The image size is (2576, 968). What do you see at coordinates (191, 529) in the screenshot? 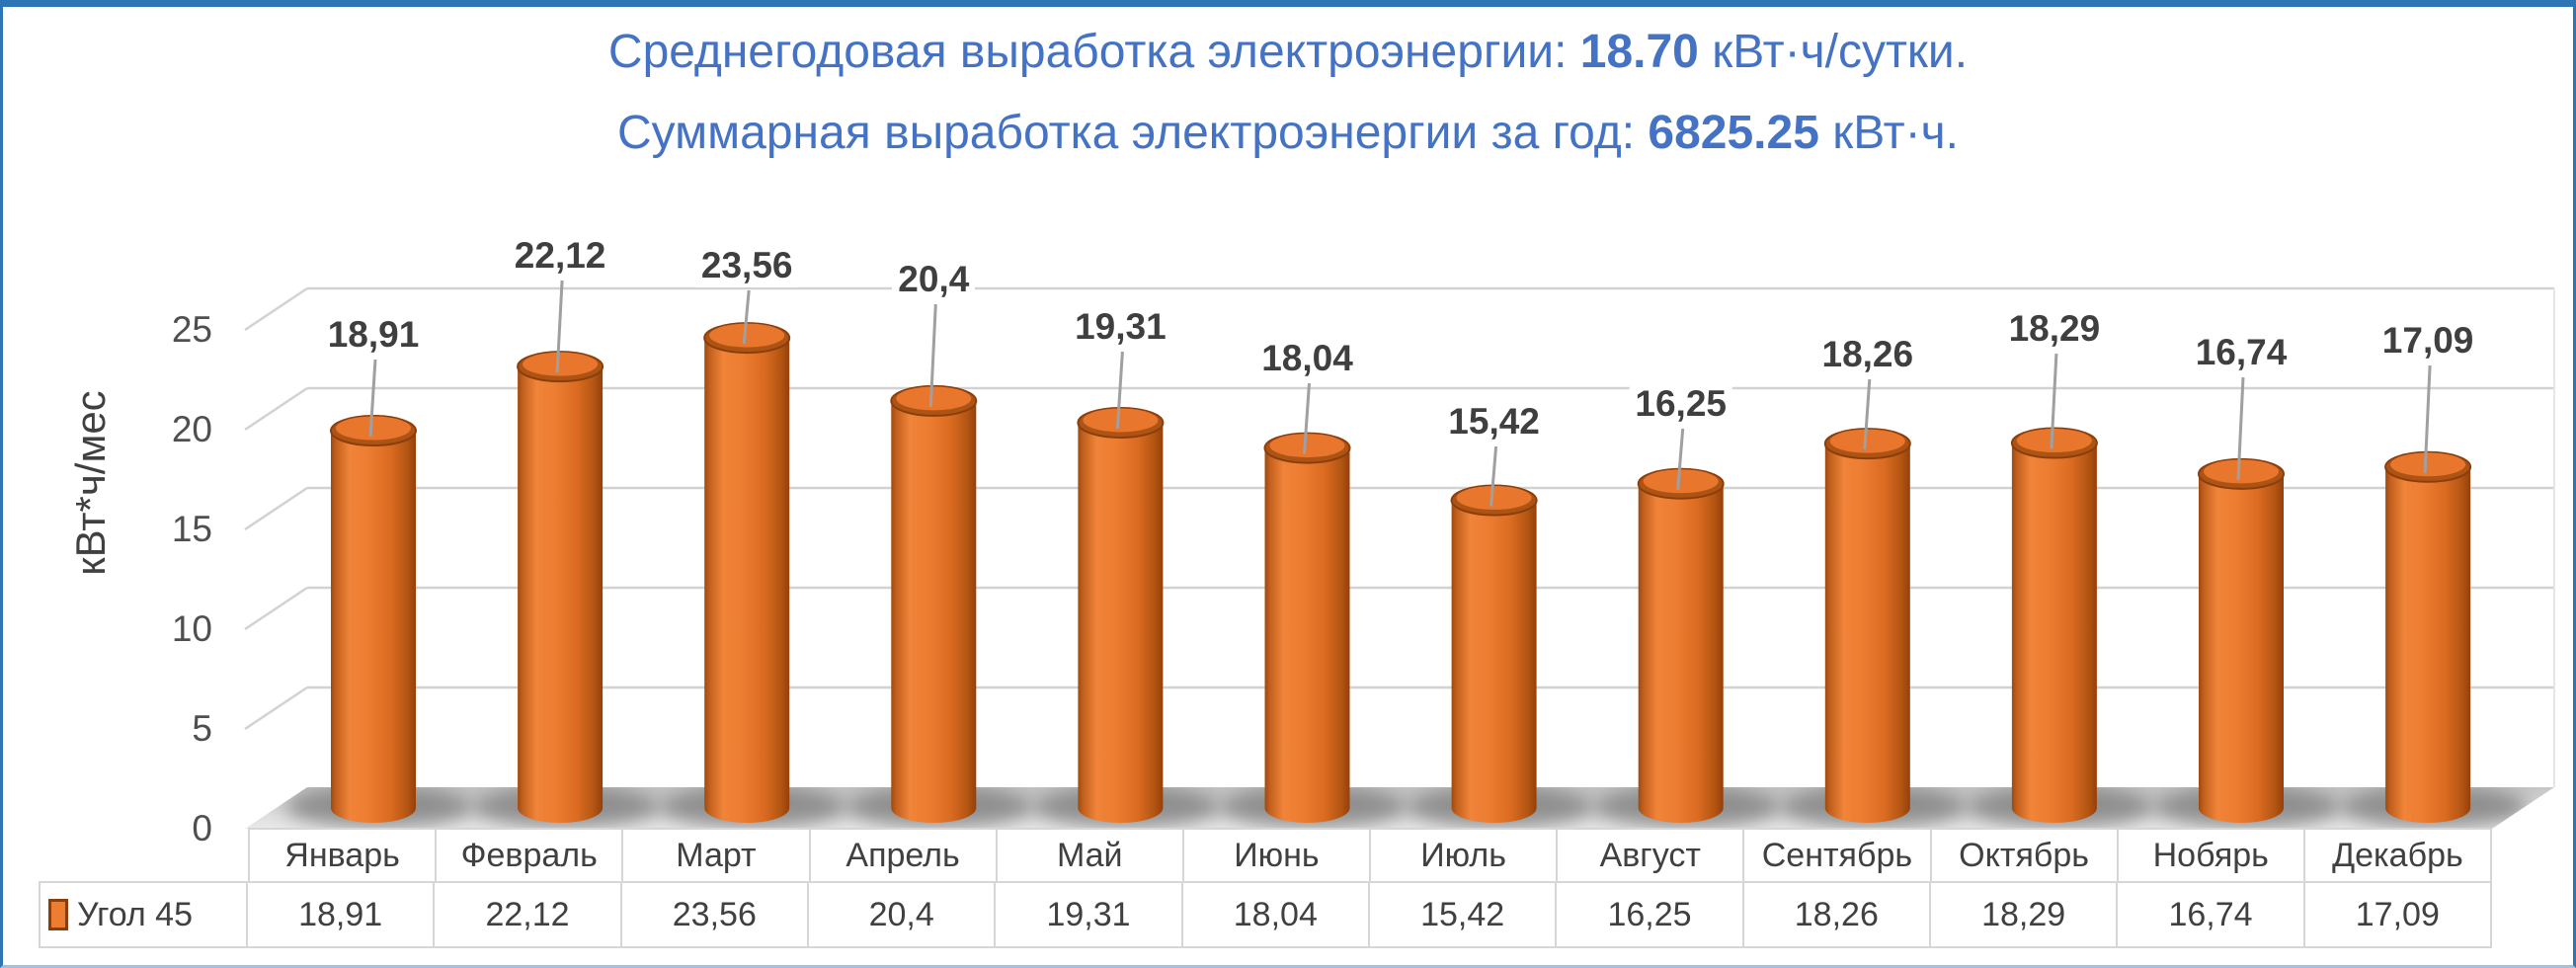
I see `y-tick-label: 15` at bounding box center [191, 529].